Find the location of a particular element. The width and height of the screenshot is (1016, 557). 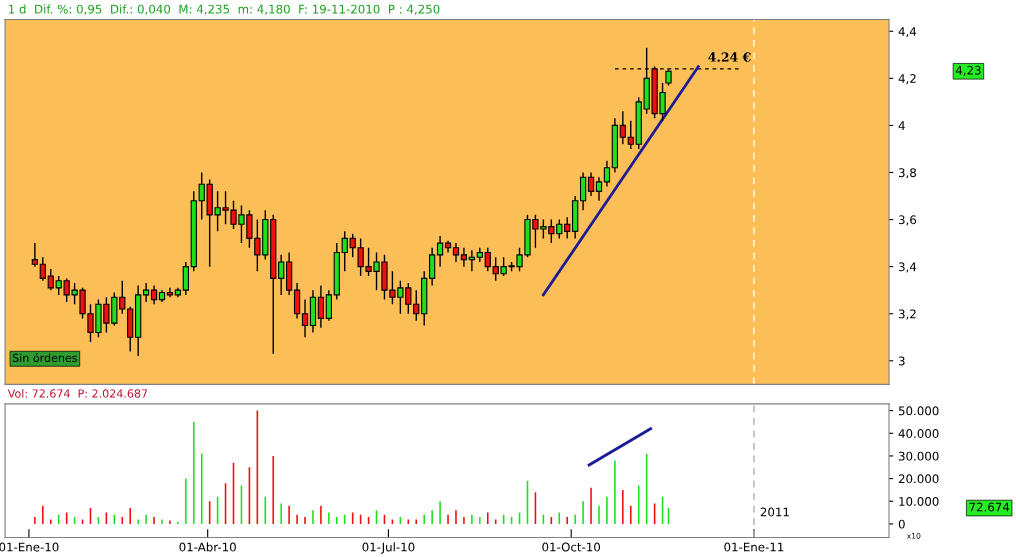

text: 1 d Dif. %: 0,95 Dif.: 0,040 M: 4,235 m: 4,180 F: 19-11-2010 P : 4,250 is located at coordinates (224, 9).